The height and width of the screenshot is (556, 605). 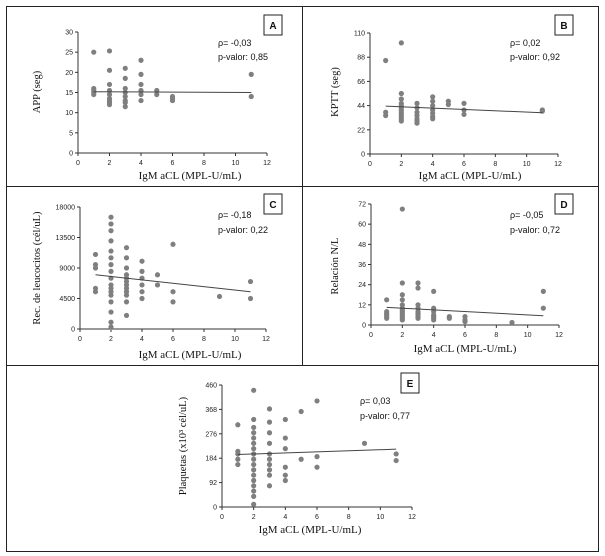 What do you see at coordinates (243, 57) in the screenshot?
I see `pvalue-annotation: p-valor: 0,85` at bounding box center [243, 57].